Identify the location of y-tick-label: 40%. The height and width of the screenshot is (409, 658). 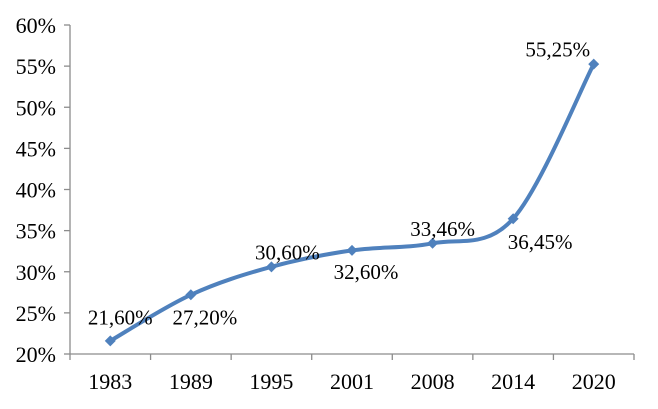
(36, 190).